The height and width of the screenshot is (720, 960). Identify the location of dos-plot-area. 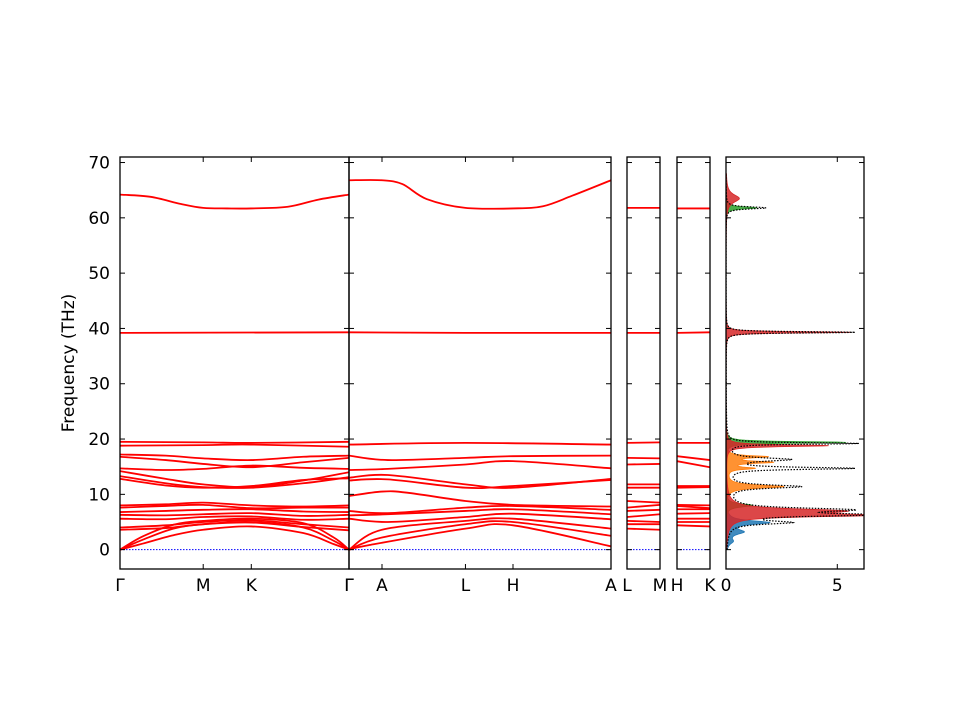
(795, 362).